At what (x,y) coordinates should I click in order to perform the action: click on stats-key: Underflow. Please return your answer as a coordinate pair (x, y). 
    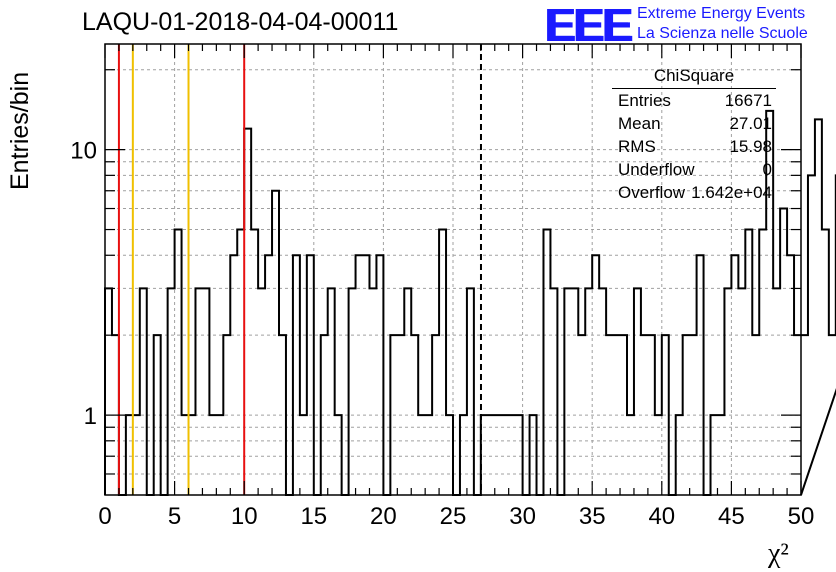
    Looking at the image, I should click on (656, 169).